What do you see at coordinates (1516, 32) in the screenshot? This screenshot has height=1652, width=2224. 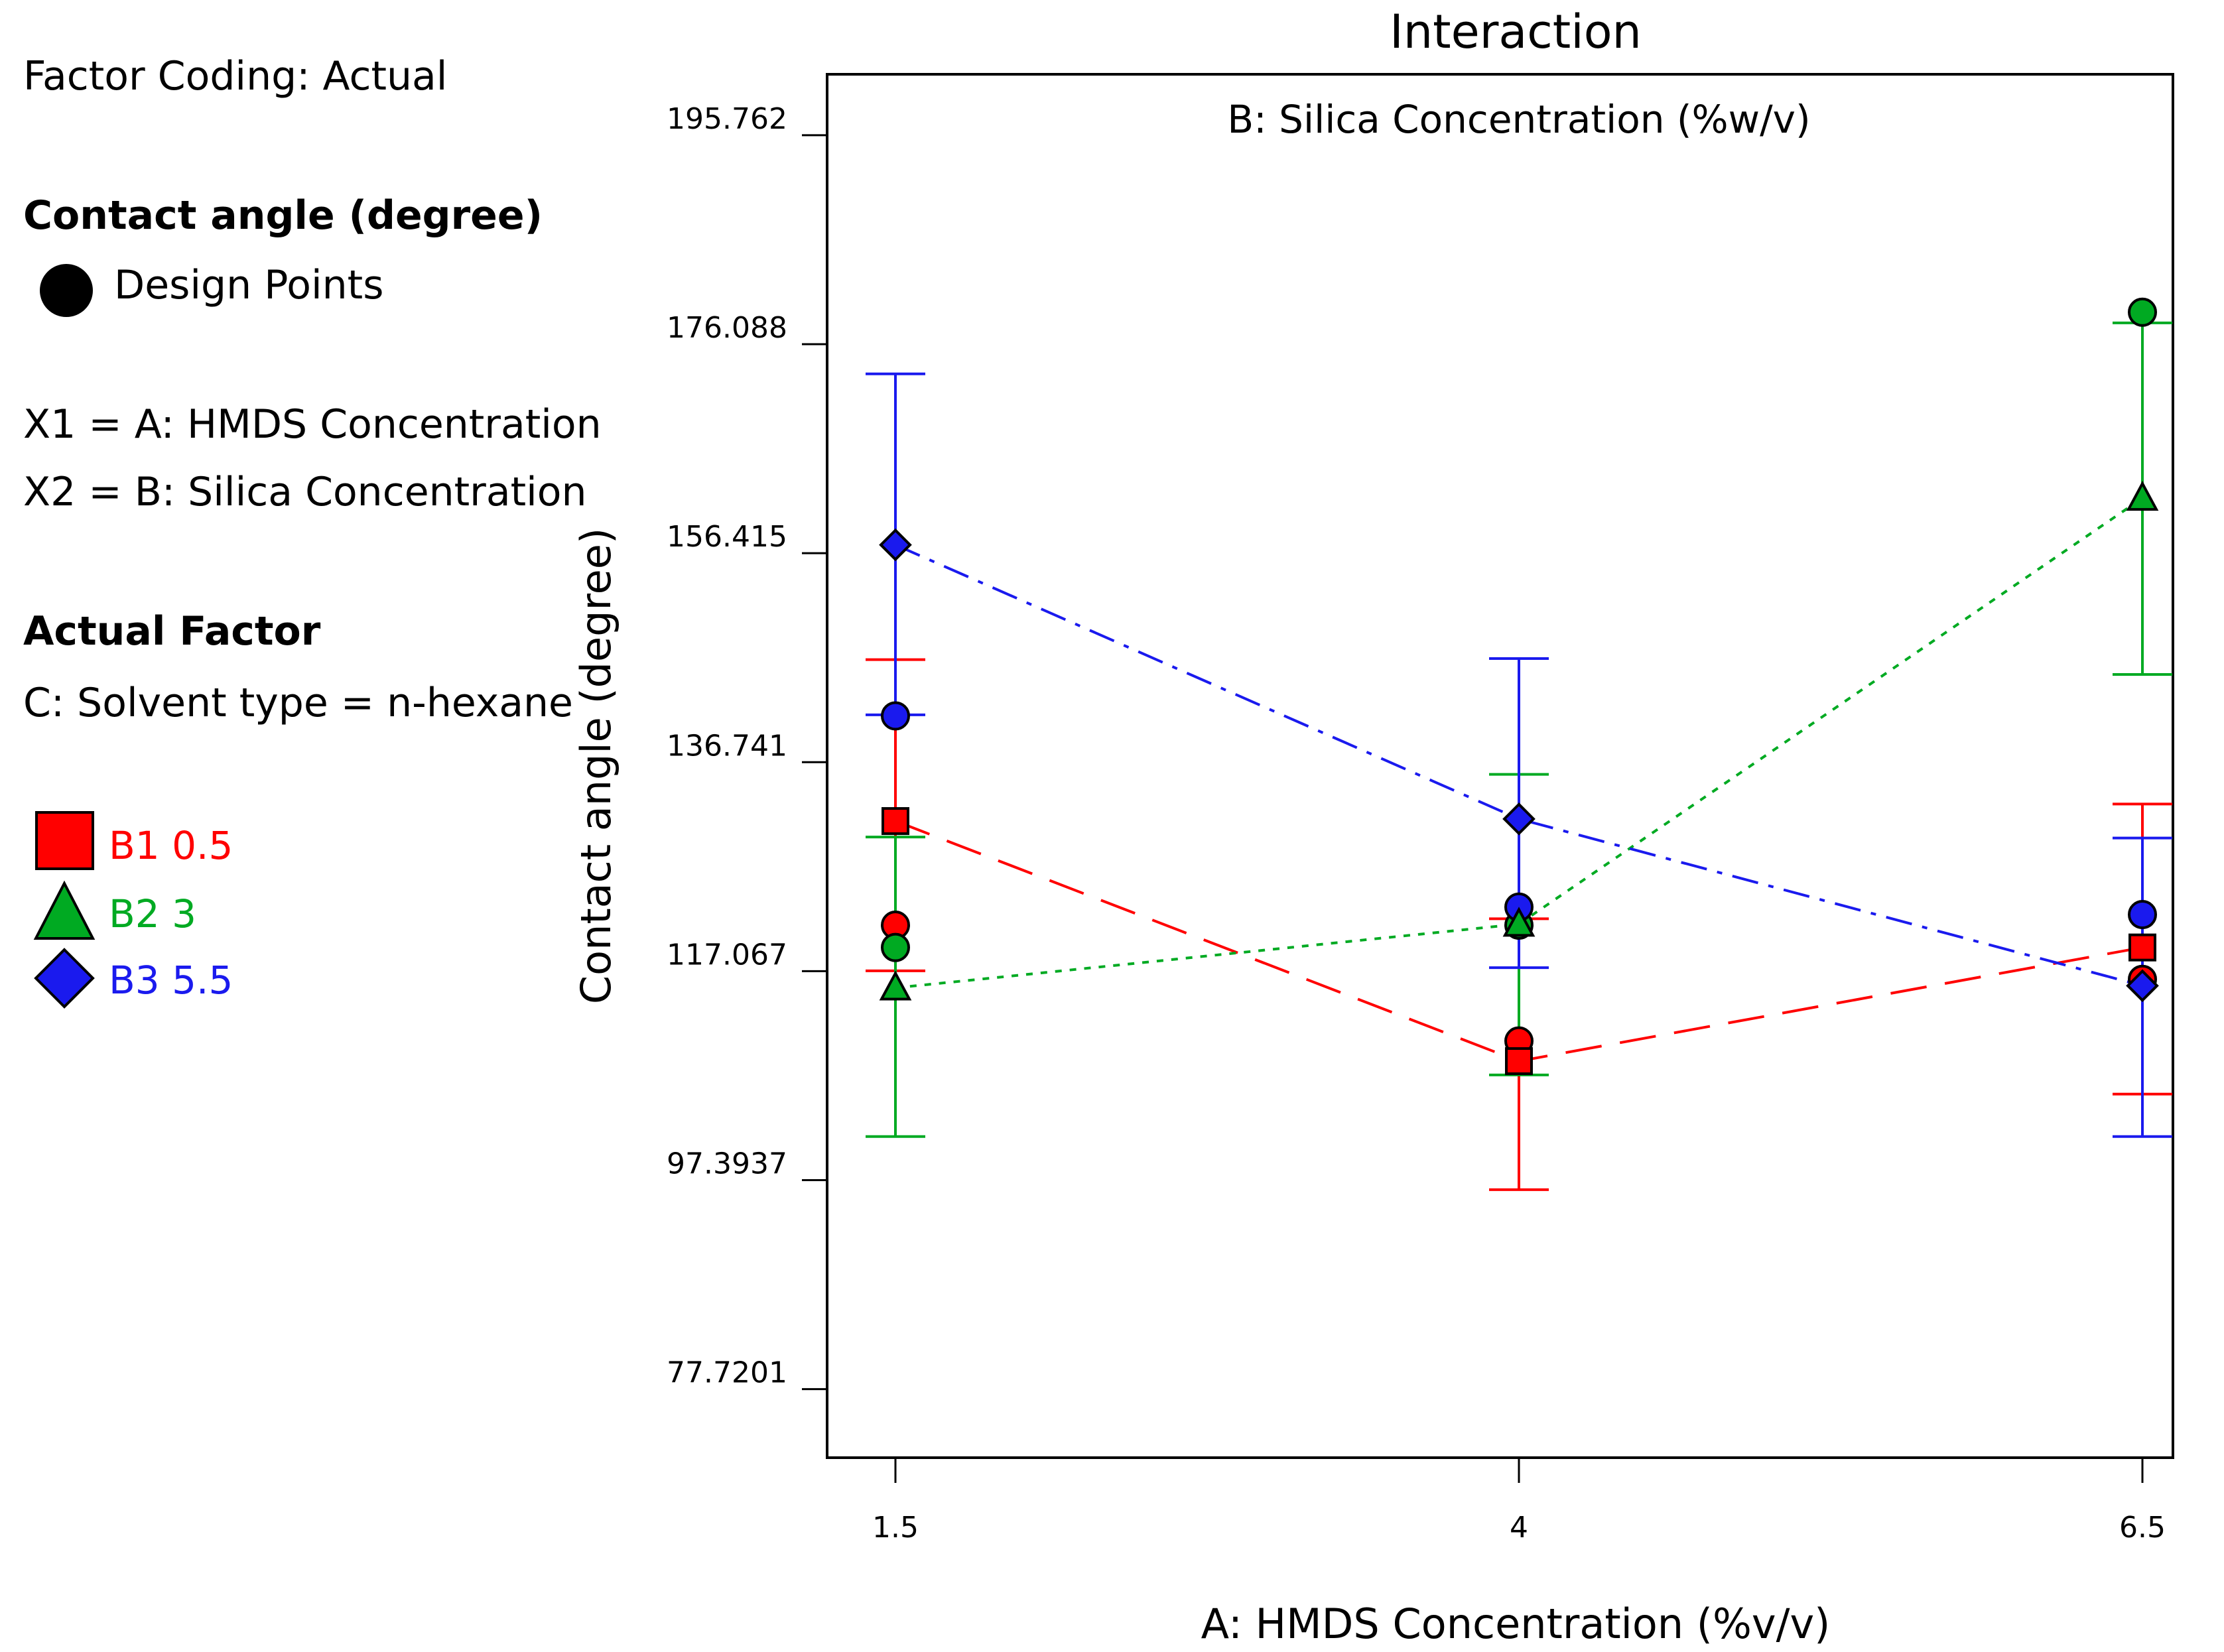 I see `chart-title: Interaction` at bounding box center [1516, 32].